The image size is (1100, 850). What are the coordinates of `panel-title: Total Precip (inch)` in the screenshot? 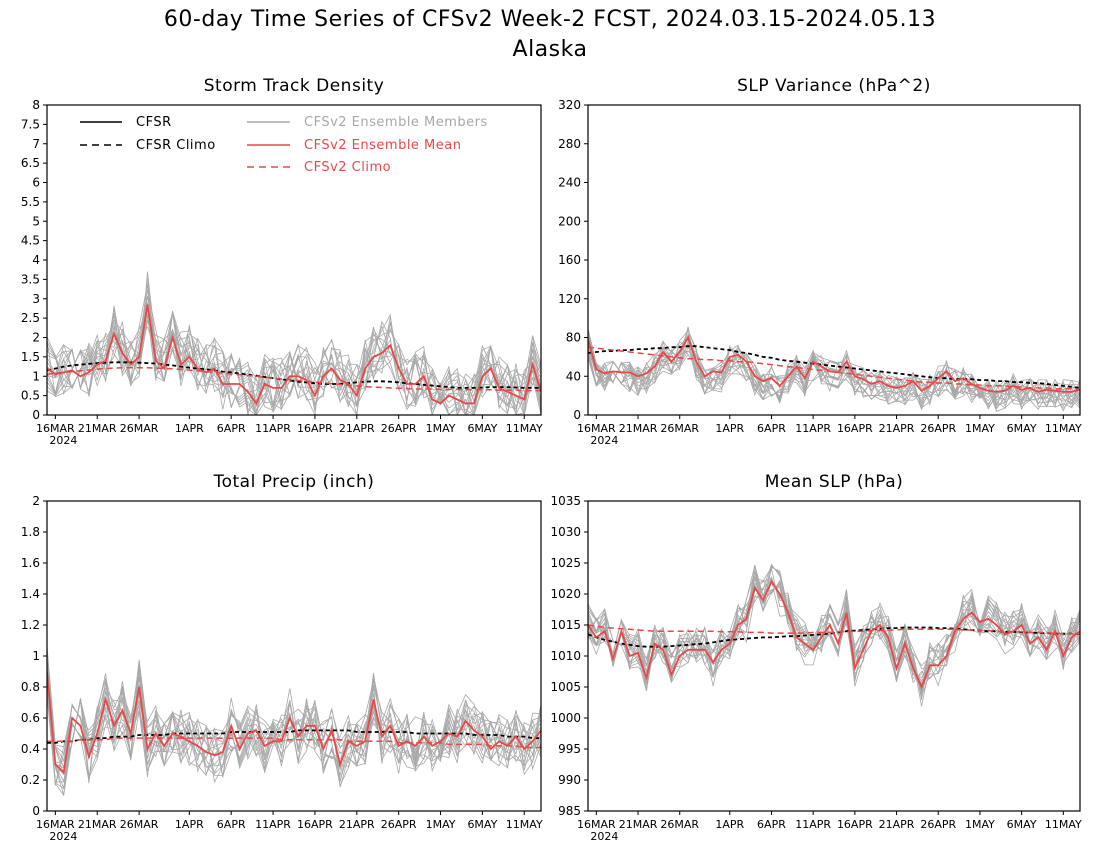 It's located at (294, 482).